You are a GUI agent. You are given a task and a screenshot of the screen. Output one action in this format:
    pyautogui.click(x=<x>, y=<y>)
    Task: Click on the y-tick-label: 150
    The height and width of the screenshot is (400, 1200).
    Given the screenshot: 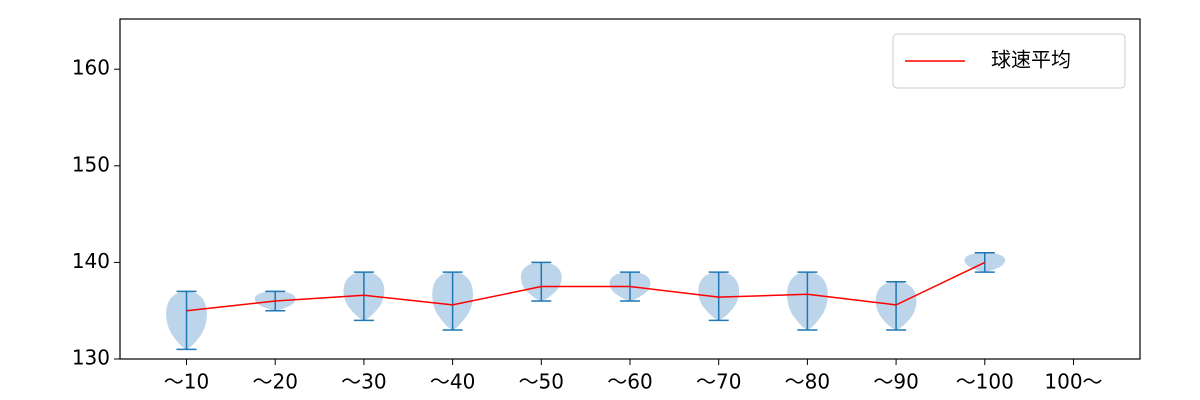 What is the action you would take?
    pyautogui.click(x=91, y=164)
    